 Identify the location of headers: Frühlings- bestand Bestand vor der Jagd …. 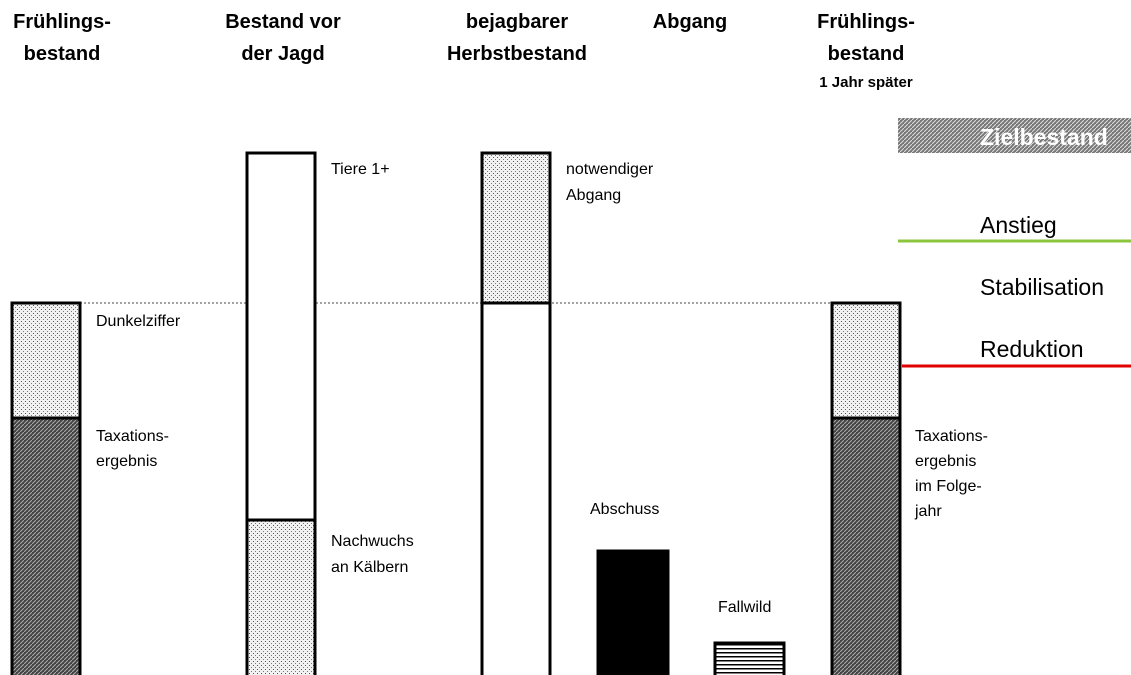
(464, 51).